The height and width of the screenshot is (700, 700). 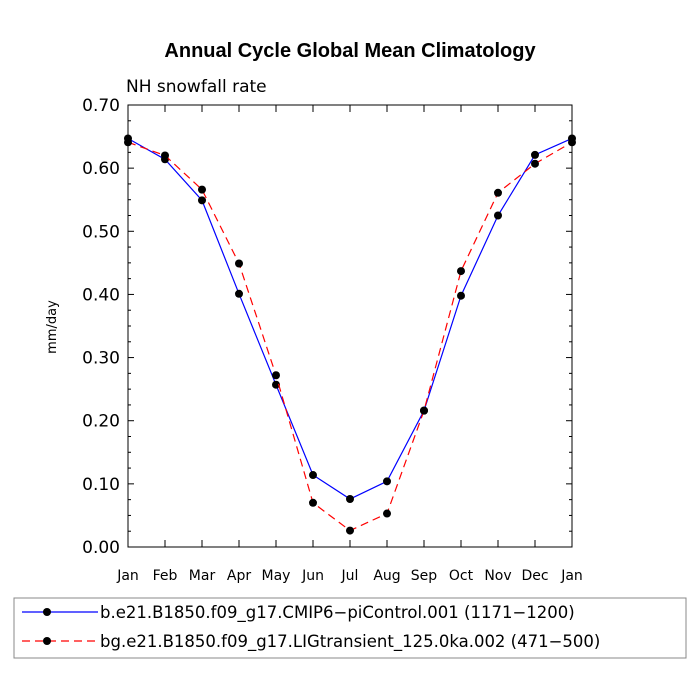 What do you see at coordinates (424, 576) in the screenshot?
I see `x-tick-label: Sep` at bounding box center [424, 576].